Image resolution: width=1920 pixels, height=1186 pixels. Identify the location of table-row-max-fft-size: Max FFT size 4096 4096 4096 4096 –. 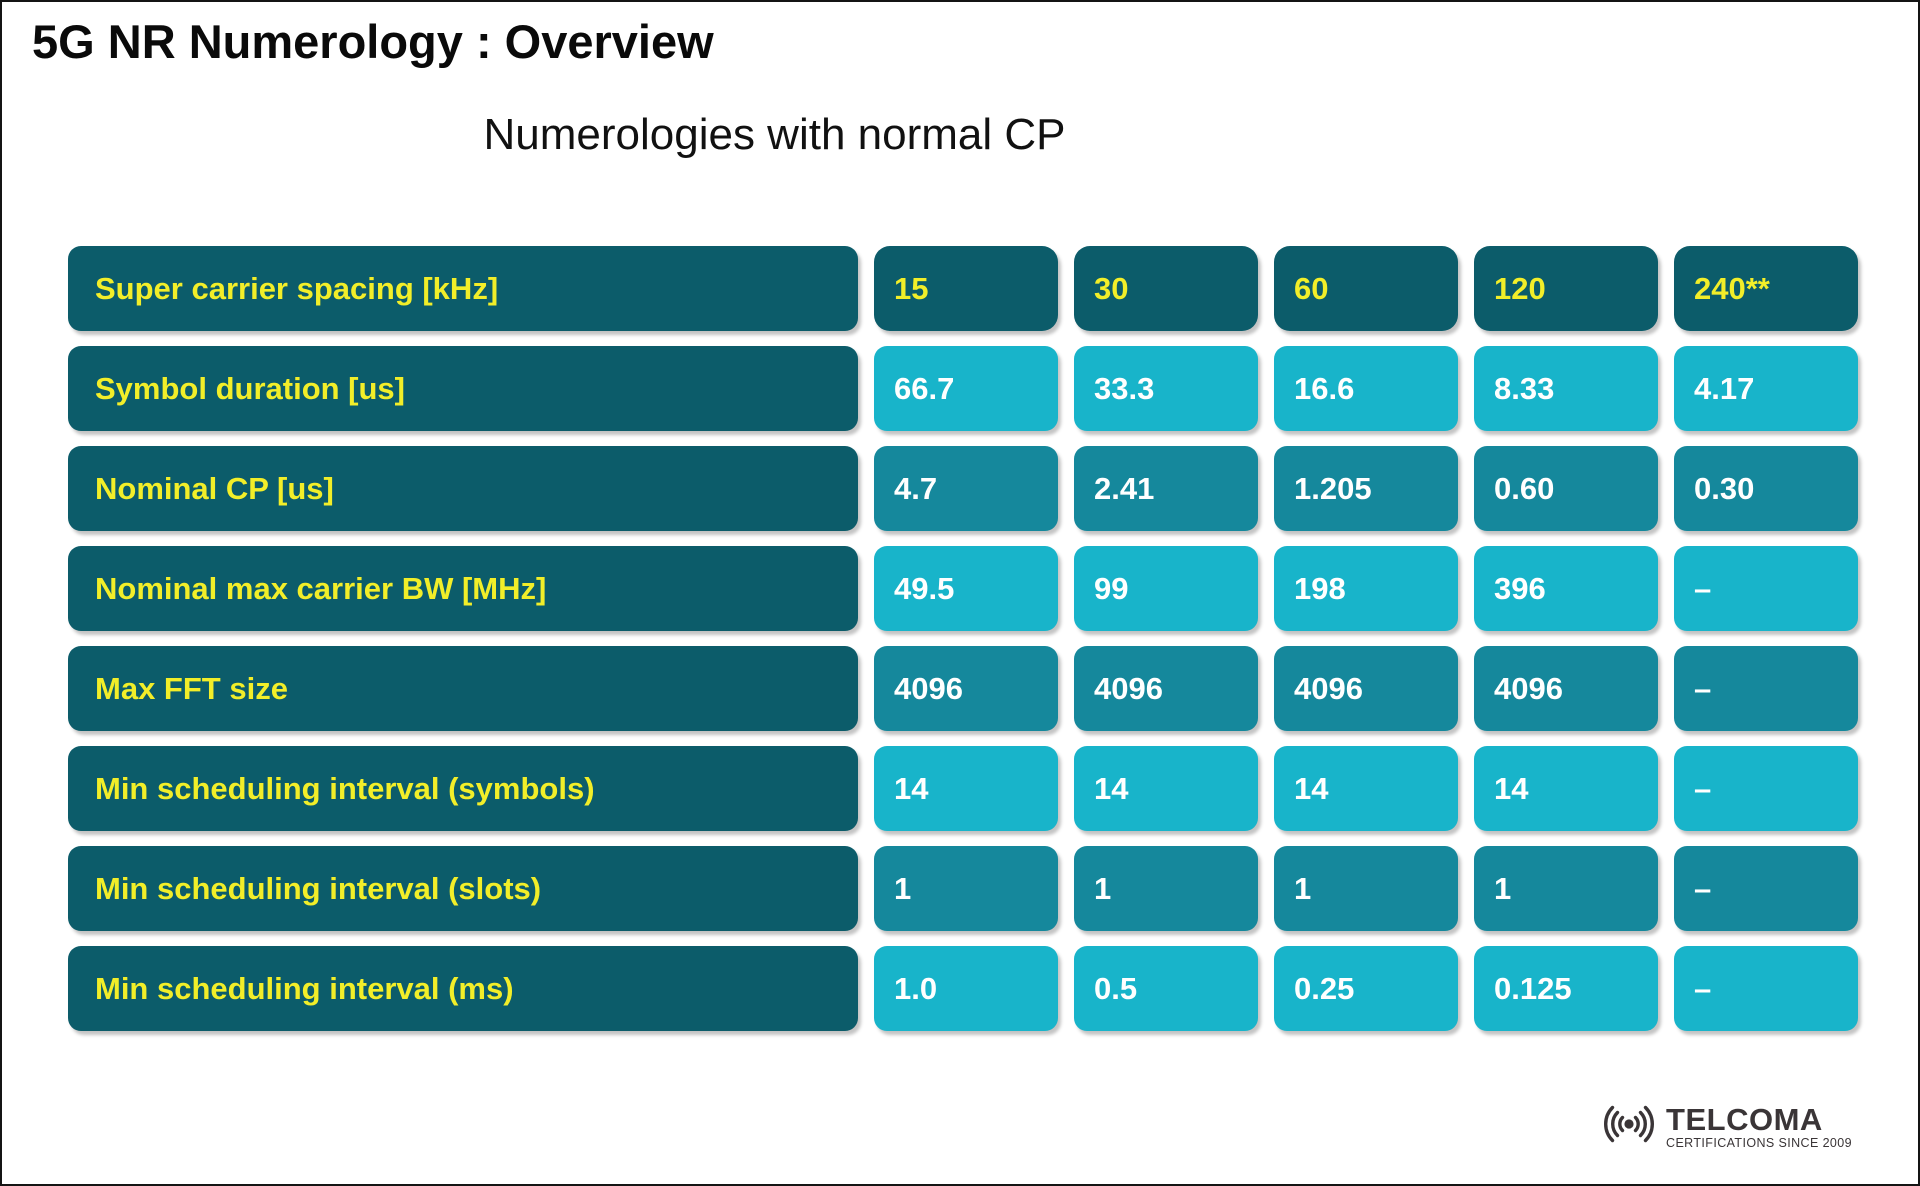
(963, 688).